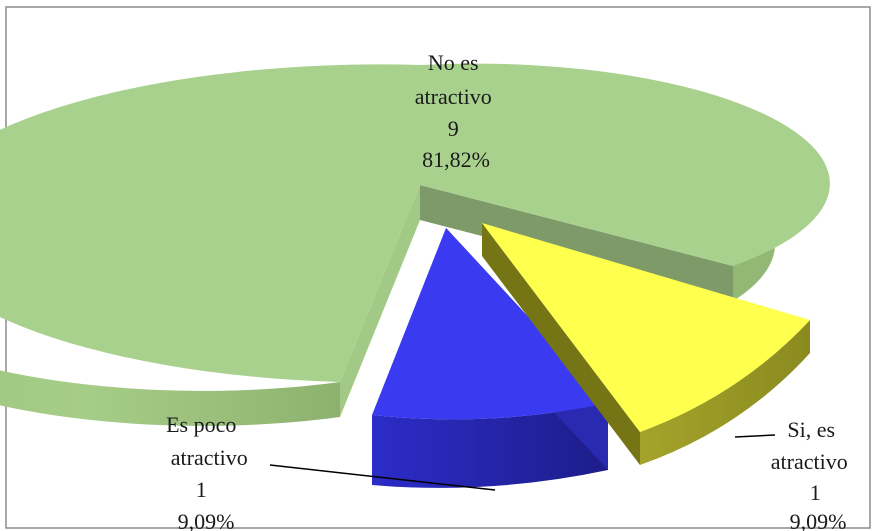  I want to click on pie-slice-es-poco-atractivo, so click(490, 358).